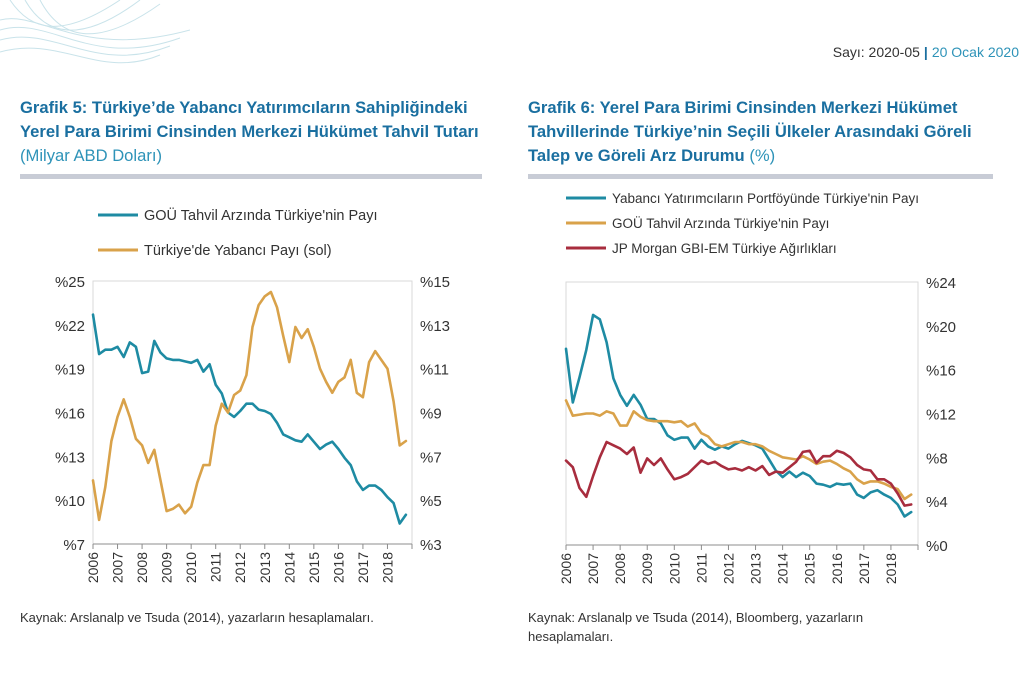 The height and width of the screenshot is (682, 1031). What do you see at coordinates (975, 52) in the screenshot?
I see `issue-date: 20 Ocak 2020` at bounding box center [975, 52].